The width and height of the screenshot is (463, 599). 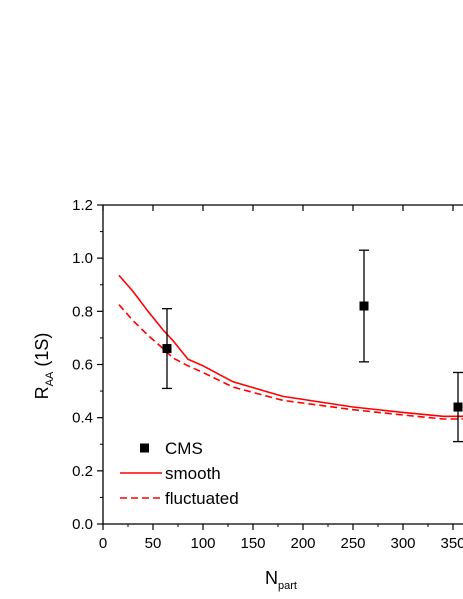 I want to click on x-tick-label: 150, so click(x=252, y=543).